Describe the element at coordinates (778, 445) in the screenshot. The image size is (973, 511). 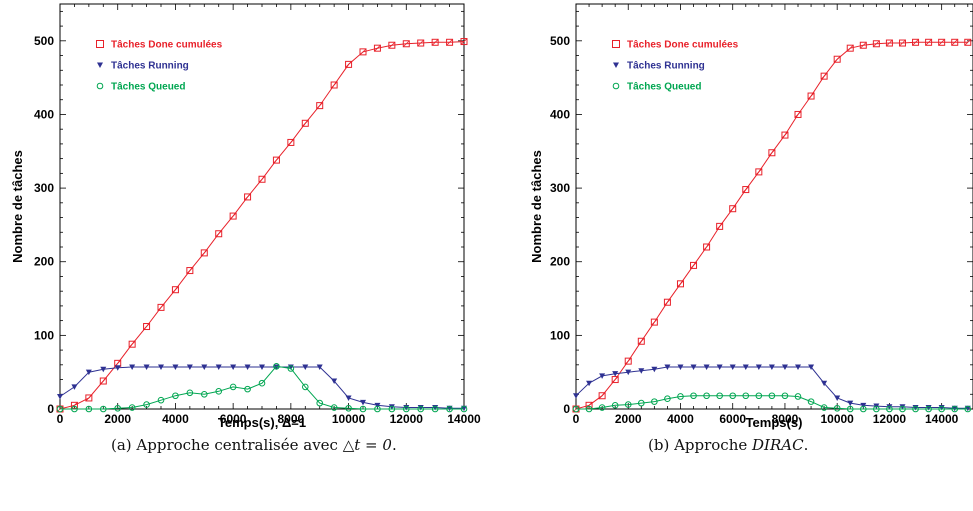
I see `caption-b-name: DIRAC` at that location.